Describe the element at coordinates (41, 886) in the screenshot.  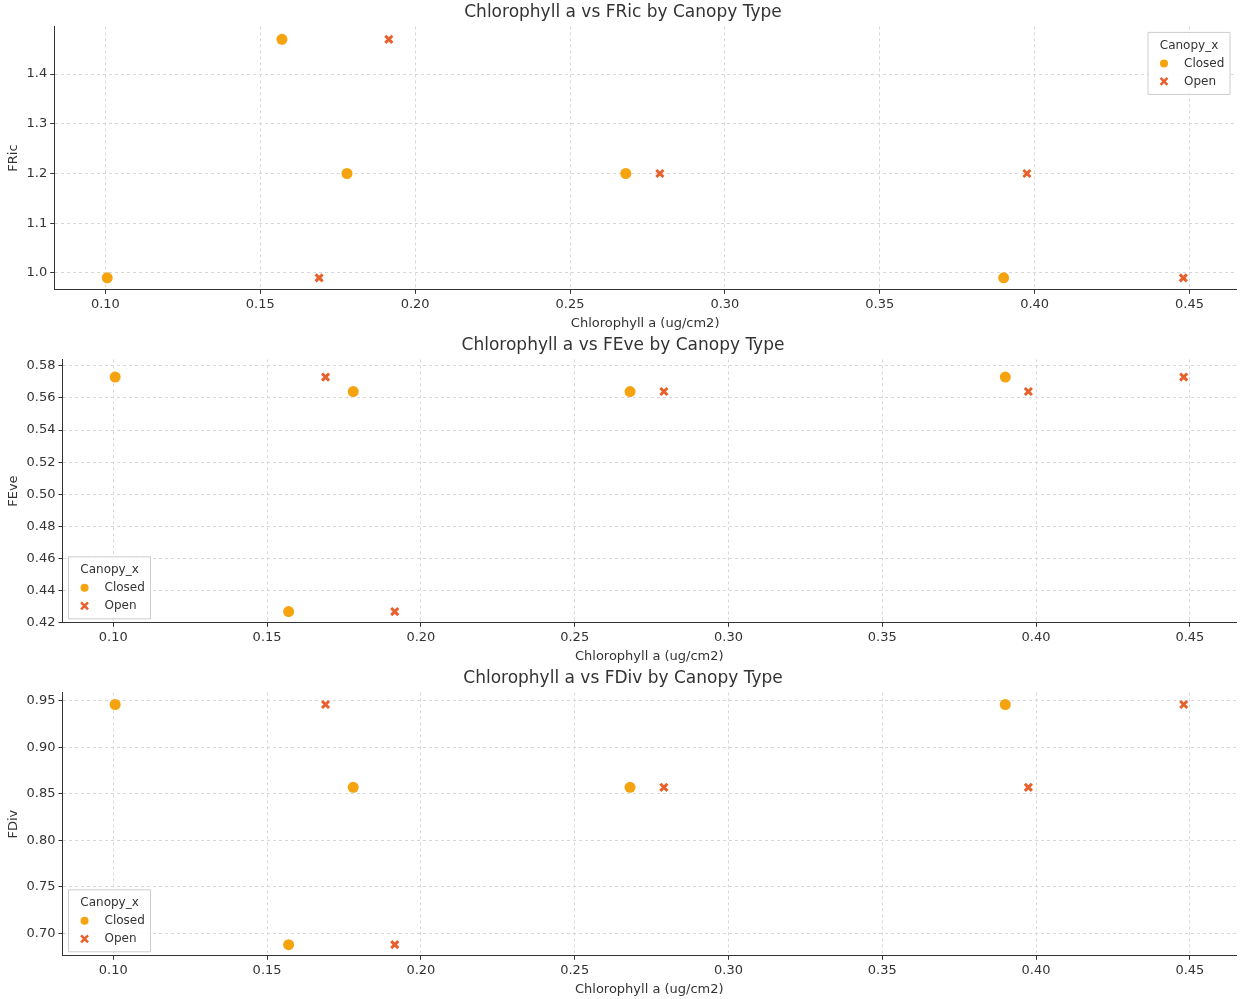
I see `y-tick-label: 0.75` at that location.